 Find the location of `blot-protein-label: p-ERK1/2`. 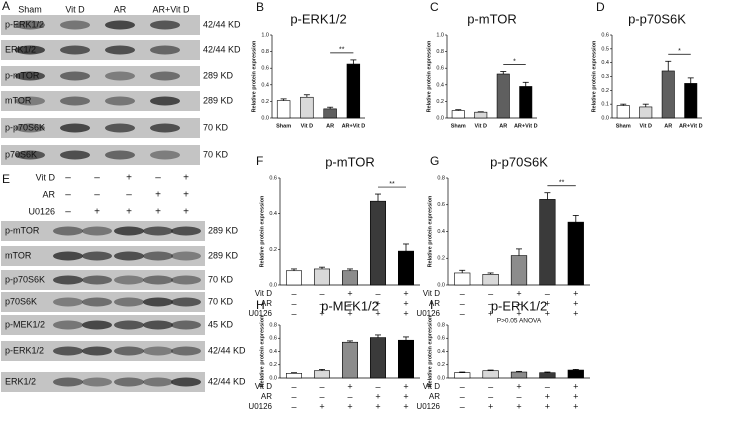

blot-protein-label: p-ERK1/2 is located at coordinates (24, 24).